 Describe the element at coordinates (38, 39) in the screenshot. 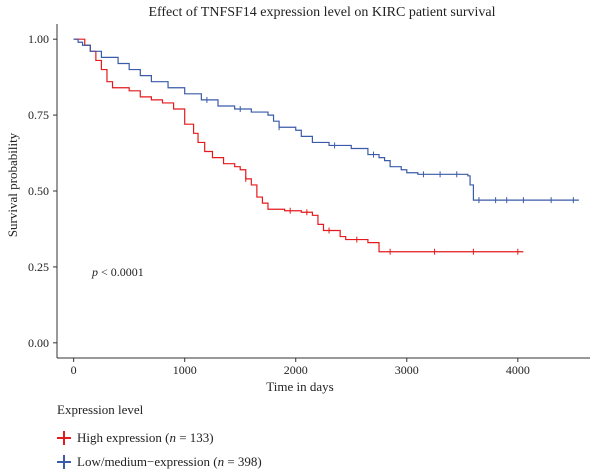

I see `y-tick-label: 1.00` at that location.